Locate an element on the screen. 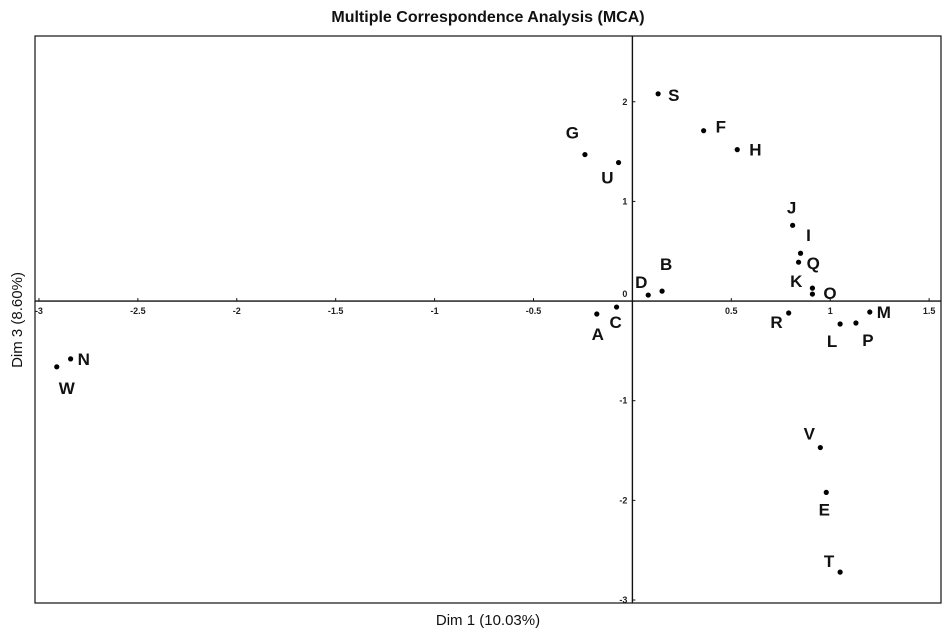  point-d is located at coordinates (648, 295).